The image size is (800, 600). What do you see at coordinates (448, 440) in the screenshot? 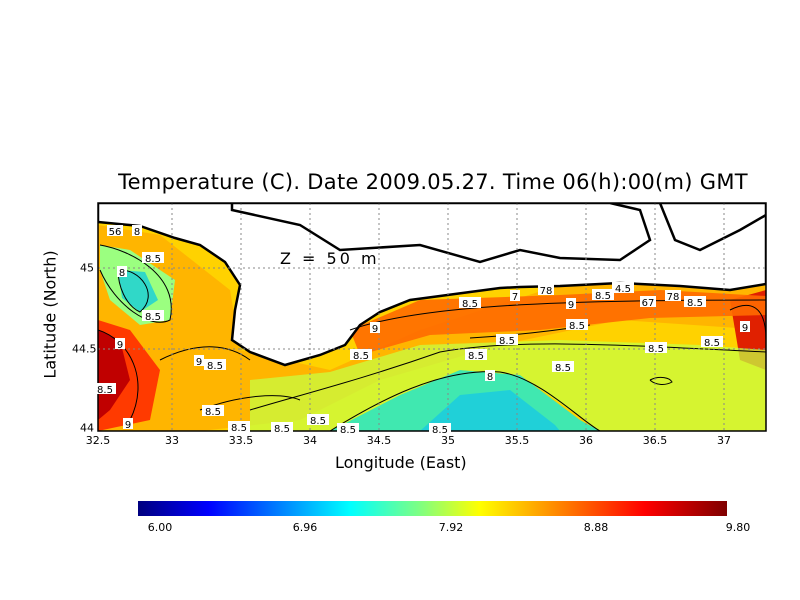
I see `x-tick: 35` at bounding box center [448, 440].